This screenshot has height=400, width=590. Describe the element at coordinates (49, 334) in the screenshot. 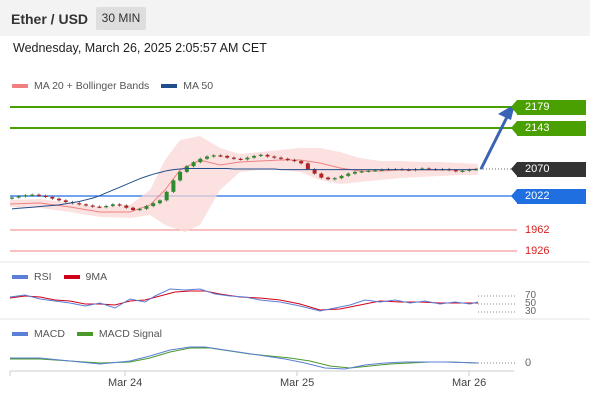

I see `legend-label: MACD` at that location.